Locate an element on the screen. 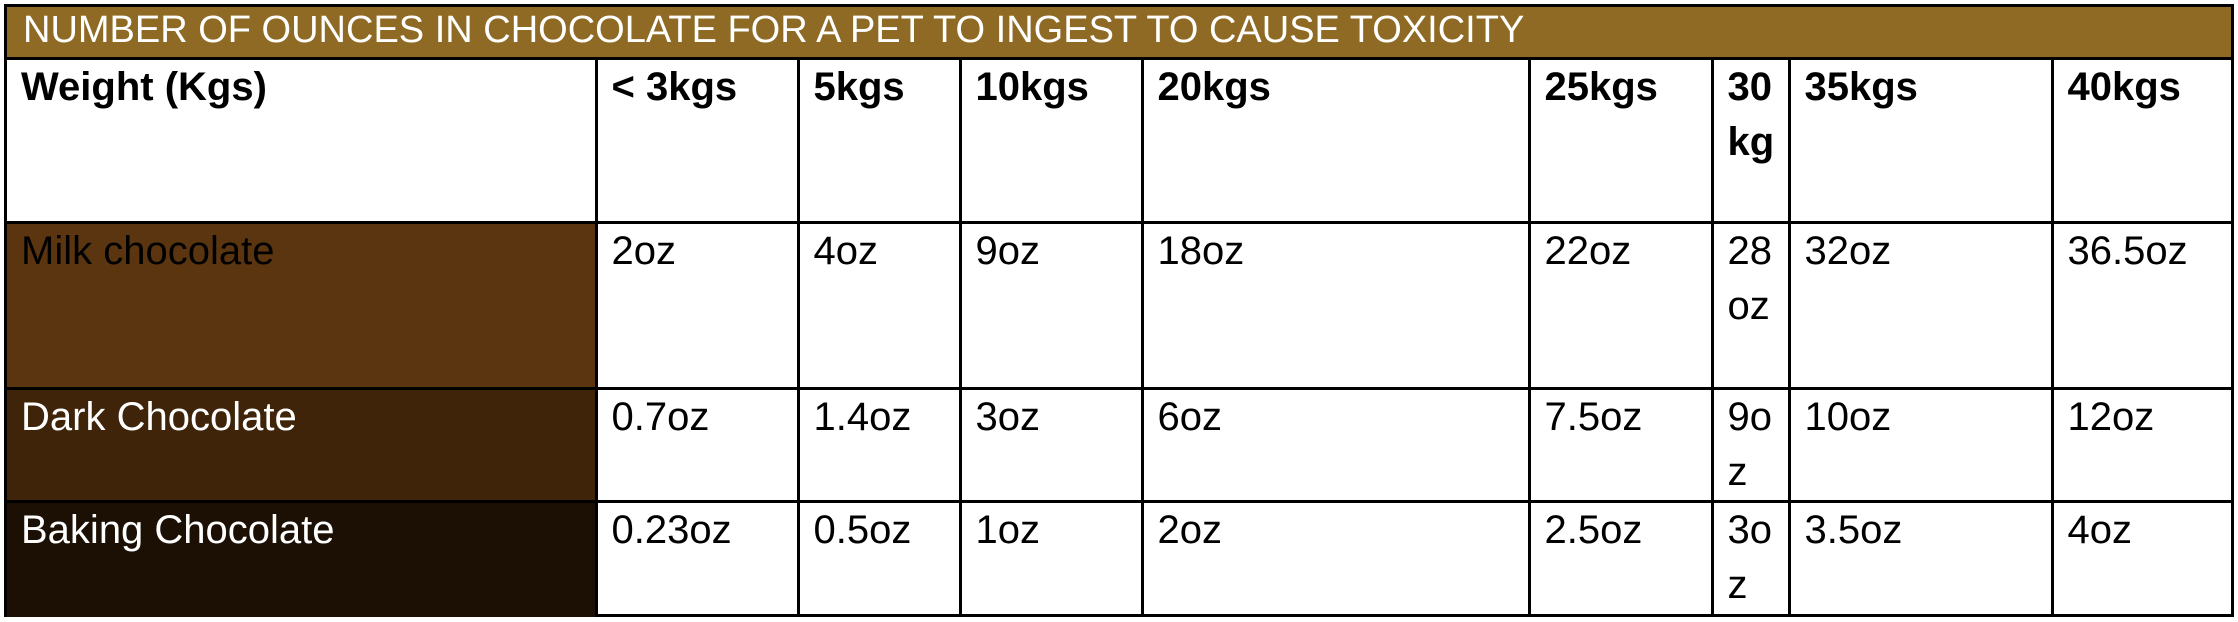 The width and height of the screenshot is (2238, 622). table-cell: 36.5oz is located at coordinates (2140, 305).